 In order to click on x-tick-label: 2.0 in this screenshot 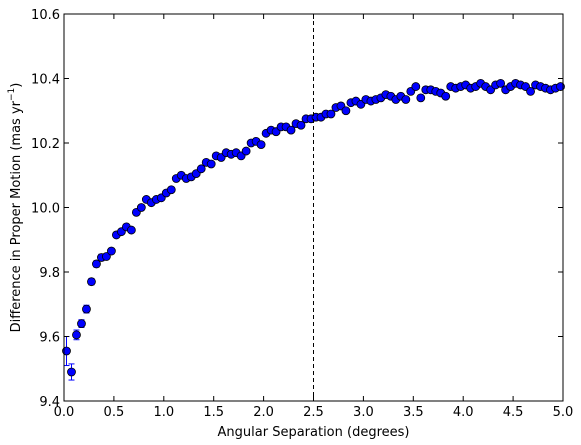, I will do `click(263, 412)`.